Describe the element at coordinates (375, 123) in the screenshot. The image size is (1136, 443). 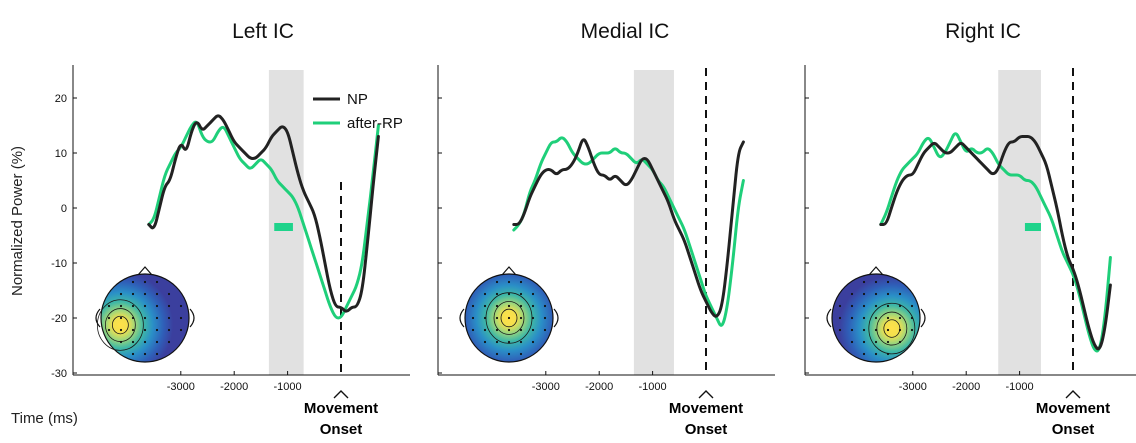
I see `legend-label: after-RP` at that location.